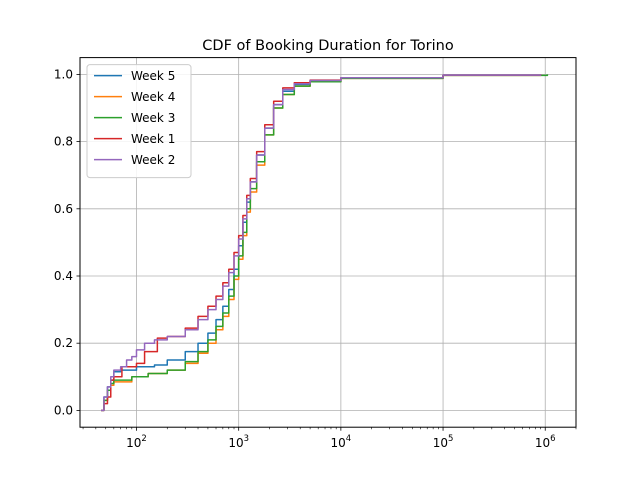 The width and height of the screenshot is (640, 480). Describe the element at coordinates (153, 118) in the screenshot. I see `legend-label: Week 3` at that location.